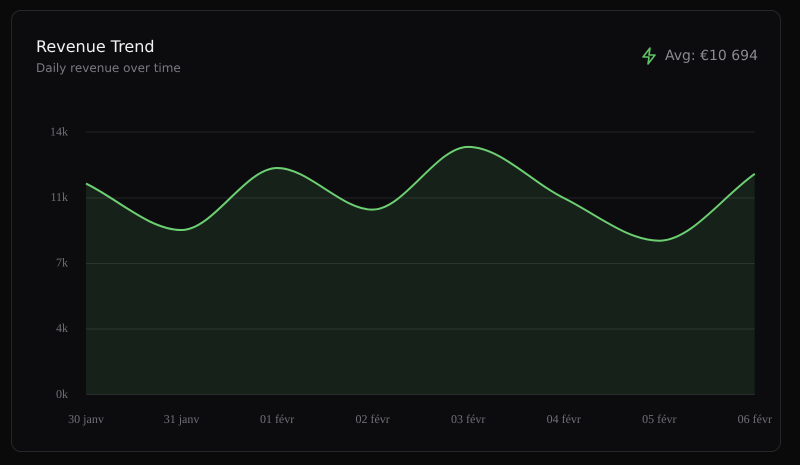 This screenshot has width=800, height=465. I want to click on y-tick-label: 14k, so click(59, 131).